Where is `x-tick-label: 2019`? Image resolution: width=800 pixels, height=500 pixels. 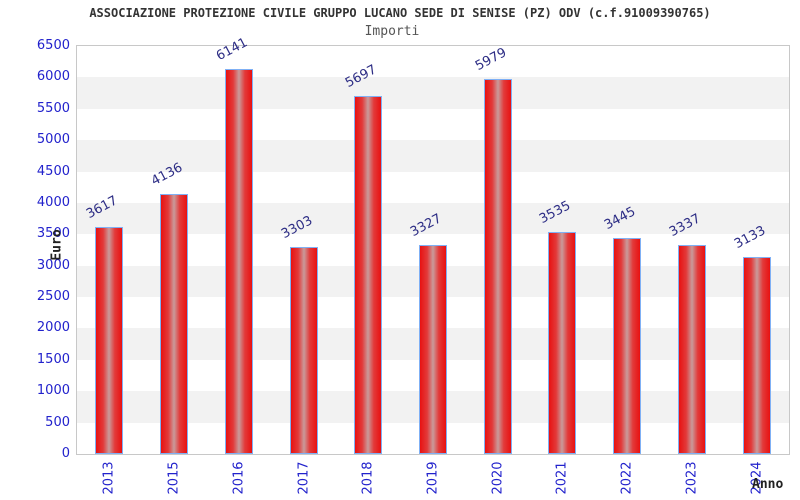
x-tick-label: 2019 is located at coordinates (433, 478).